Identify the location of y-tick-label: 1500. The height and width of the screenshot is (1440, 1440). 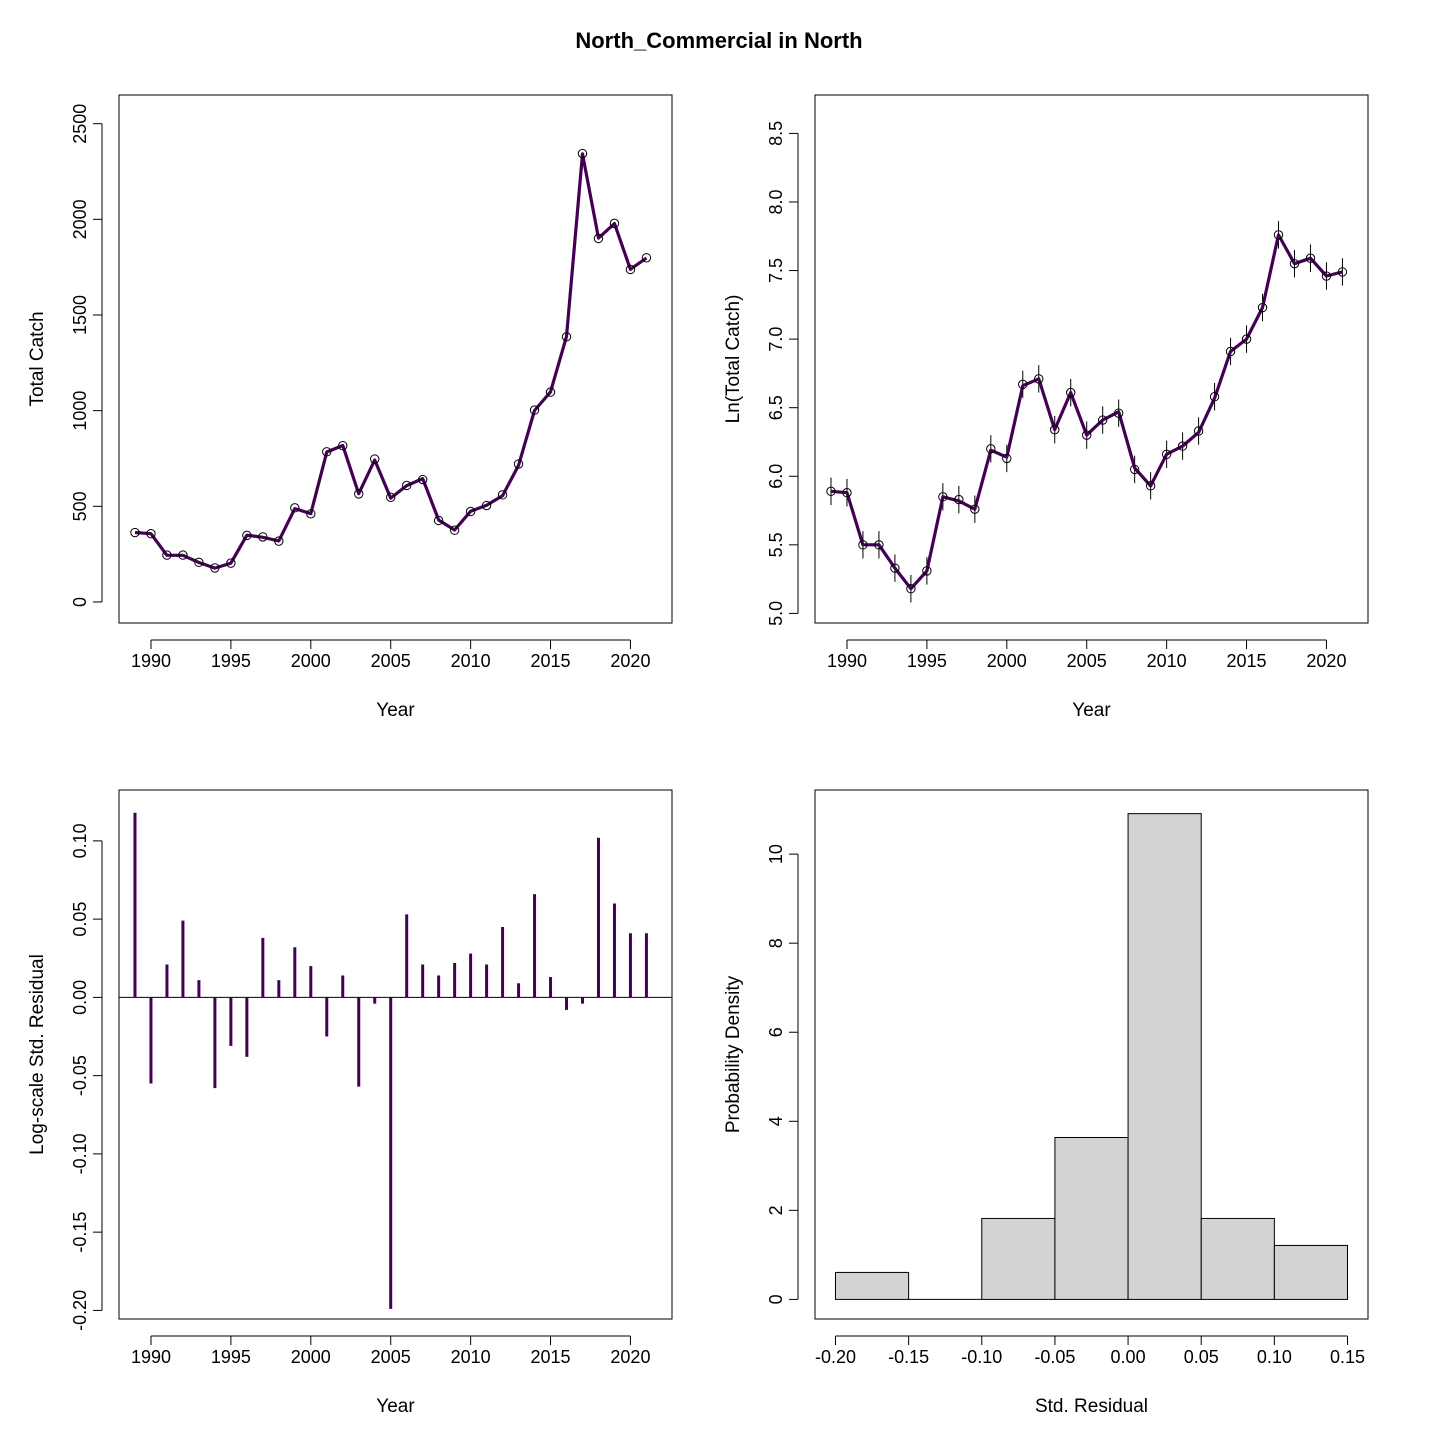
(80, 315).